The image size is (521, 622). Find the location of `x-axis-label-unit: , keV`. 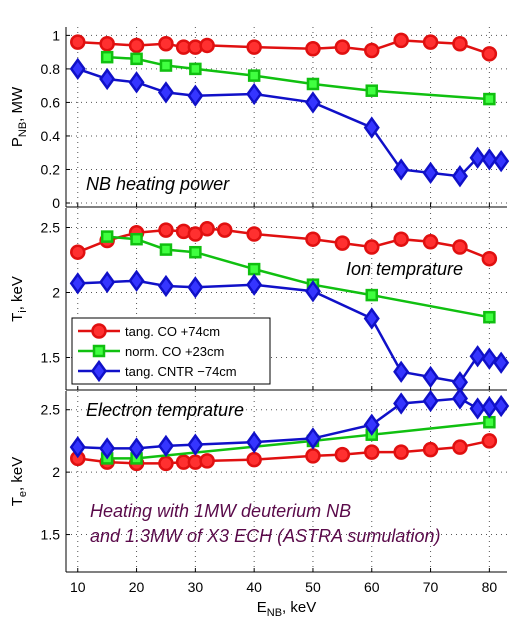

x-axis-label-unit: , keV is located at coordinates (299, 607).